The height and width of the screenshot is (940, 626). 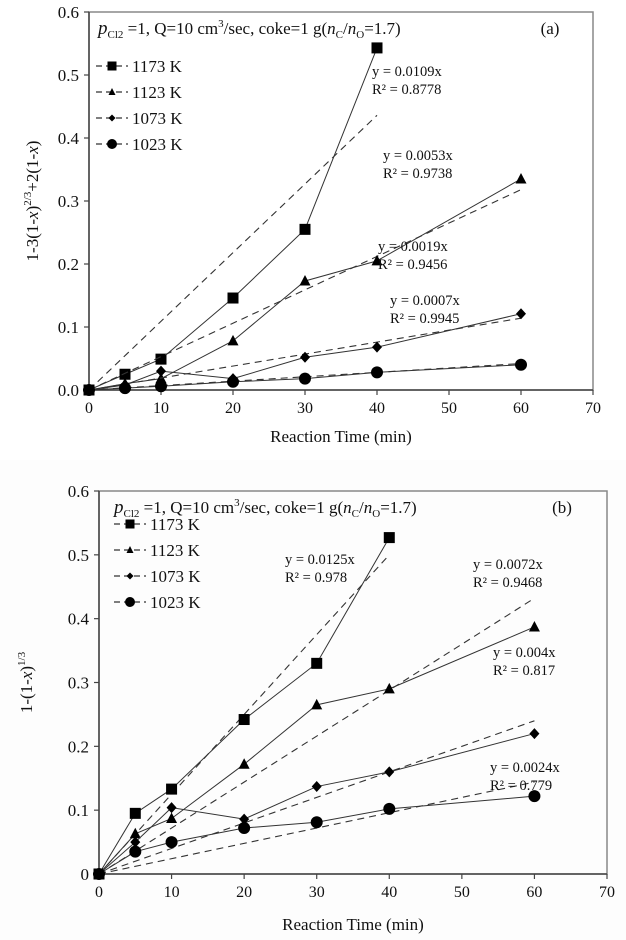 I want to click on legend-entry: 1073 K, so click(x=139, y=118).